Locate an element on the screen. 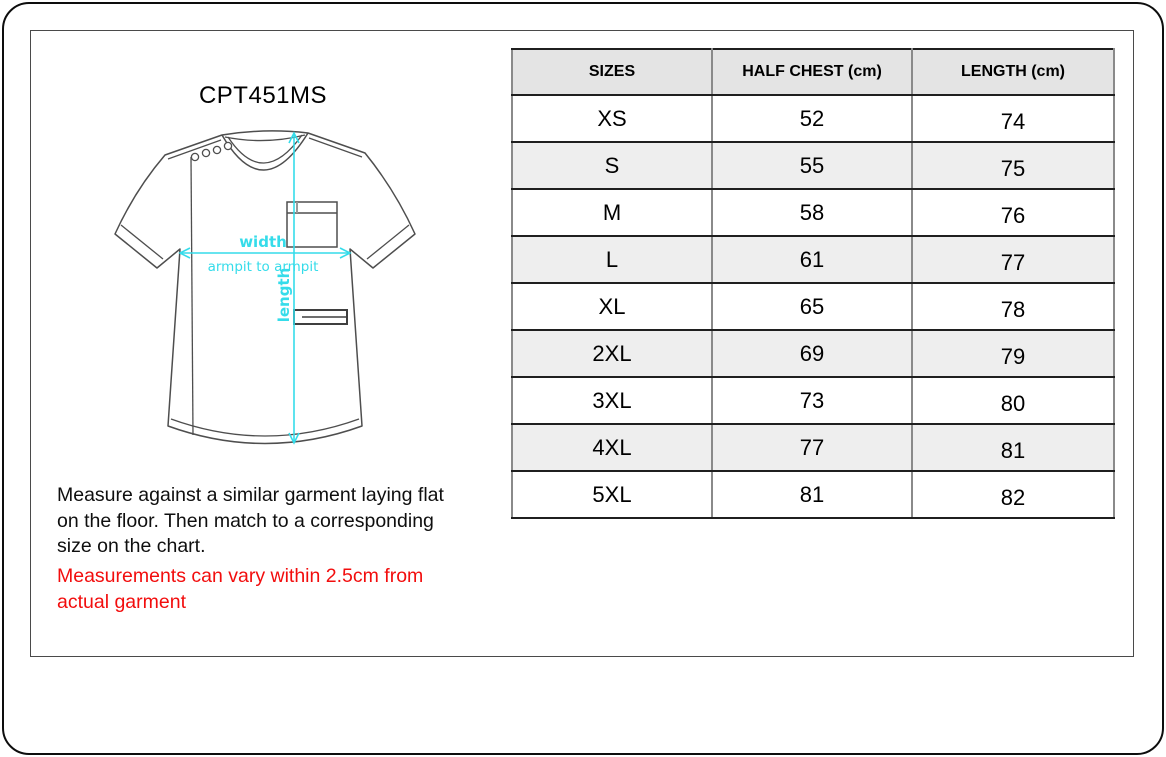 The width and height of the screenshot is (1166, 757). width-label: width is located at coordinates (263, 242).